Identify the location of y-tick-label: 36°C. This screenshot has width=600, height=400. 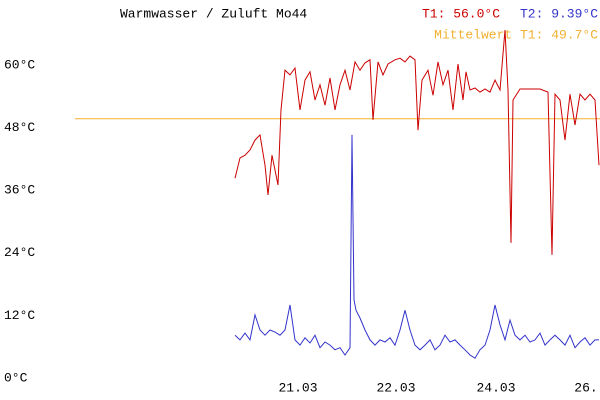
(19, 190).